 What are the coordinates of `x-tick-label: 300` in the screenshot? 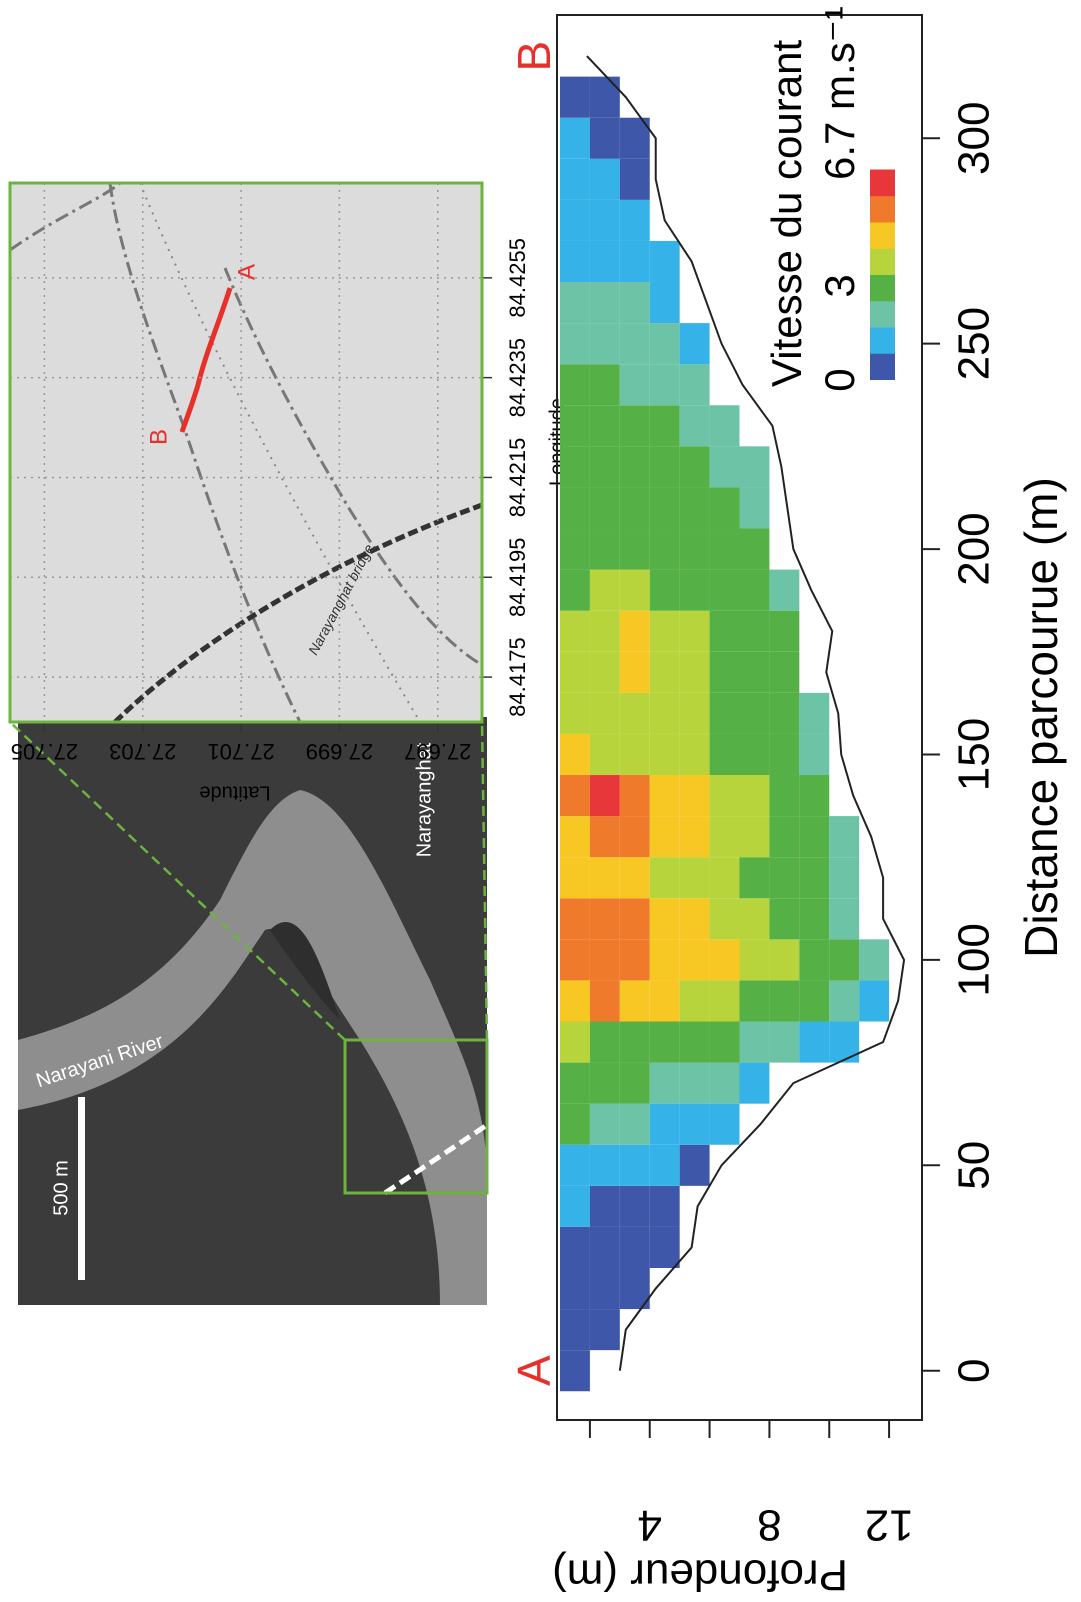 It's located at (974, 138).